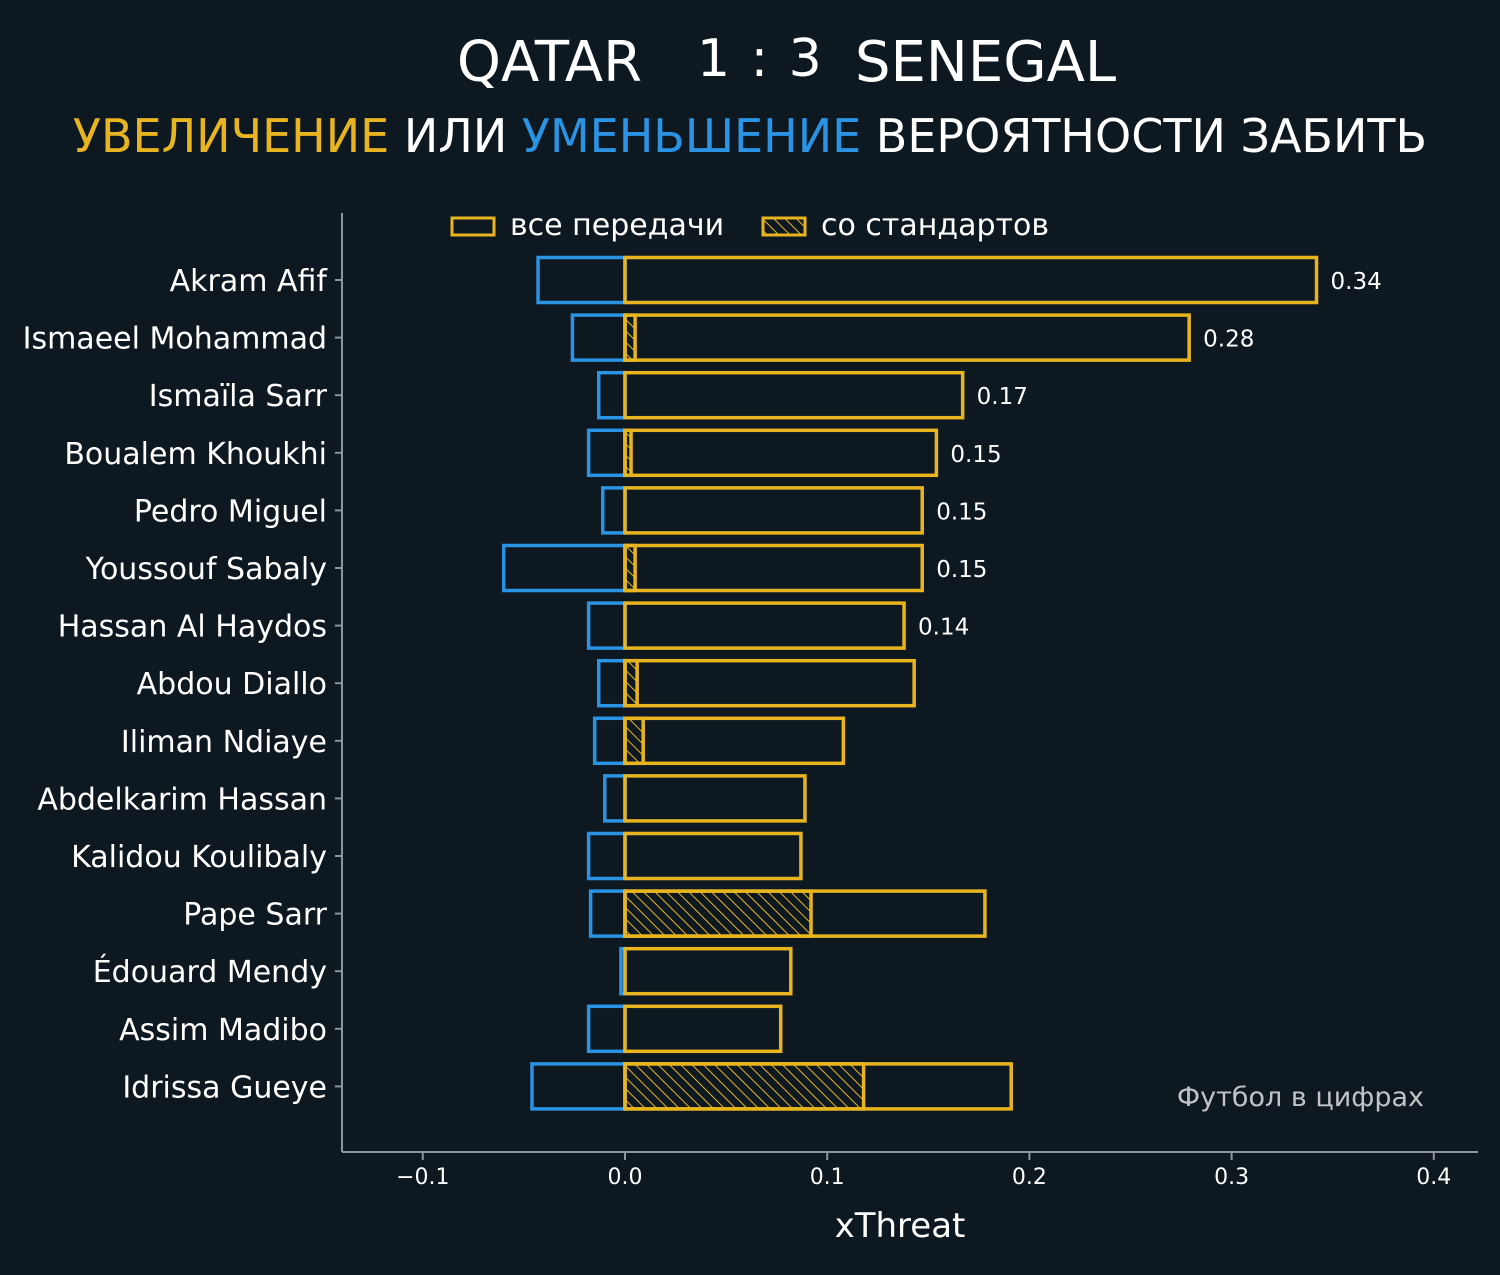  What do you see at coordinates (1002, 397) in the screenshot?
I see `bar-value-label: 0.17` at bounding box center [1002, 397].